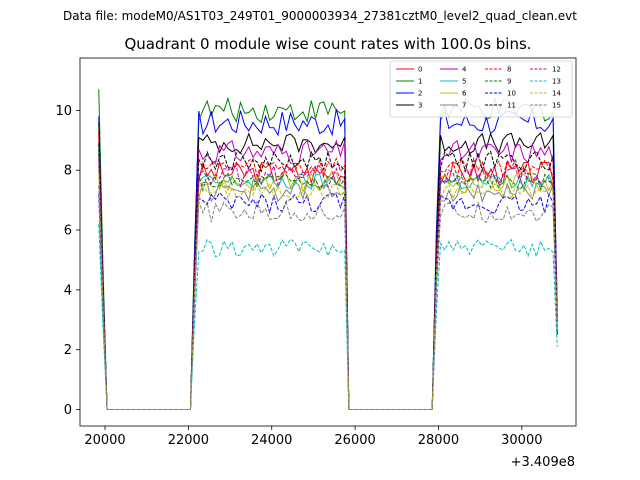  What do you see at coordinates (464, 106) in the screenshot?
I see `legend-label-7: 7` at bounding box center [464, 106].